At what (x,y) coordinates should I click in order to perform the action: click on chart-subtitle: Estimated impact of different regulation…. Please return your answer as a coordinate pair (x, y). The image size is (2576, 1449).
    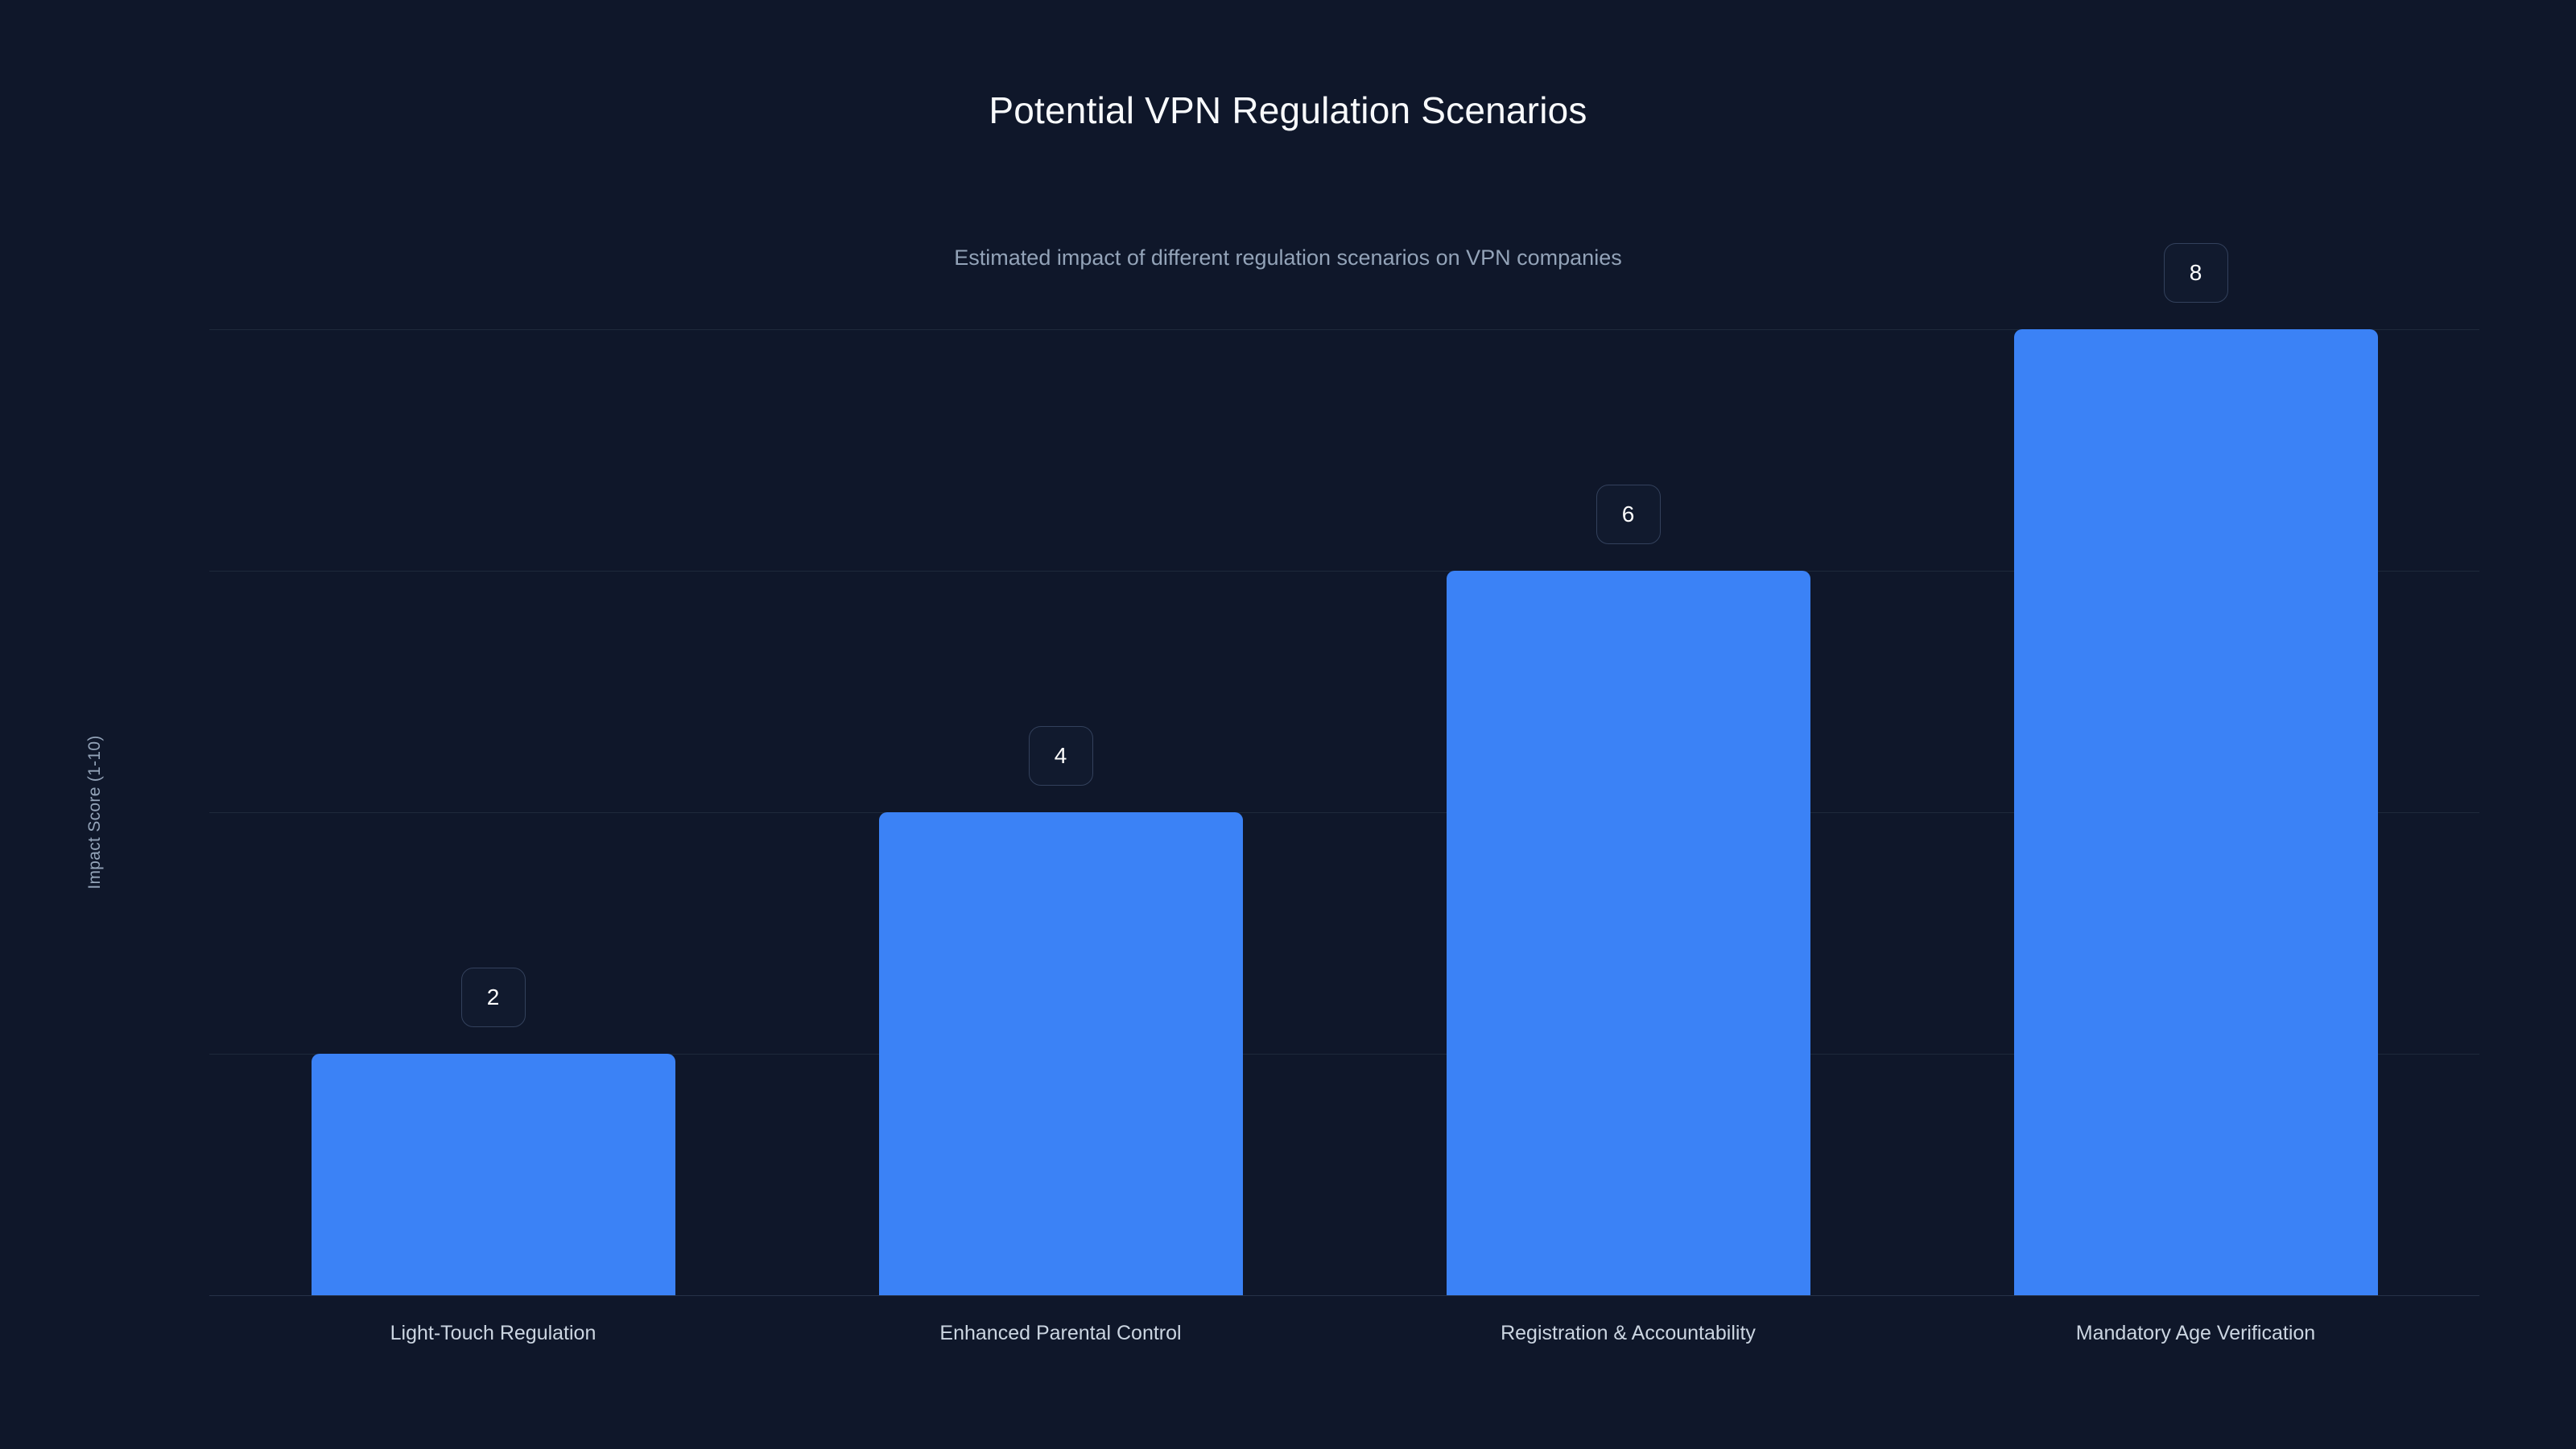
    Looking at the image, I should click on (1288, 258).